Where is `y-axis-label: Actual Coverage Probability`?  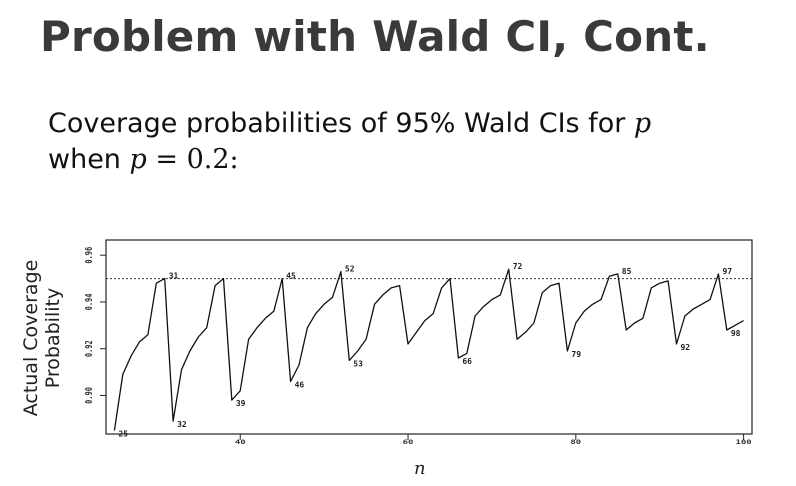
y-axis-label: Actual Coverage Probability is located at coordinates (42, 338).